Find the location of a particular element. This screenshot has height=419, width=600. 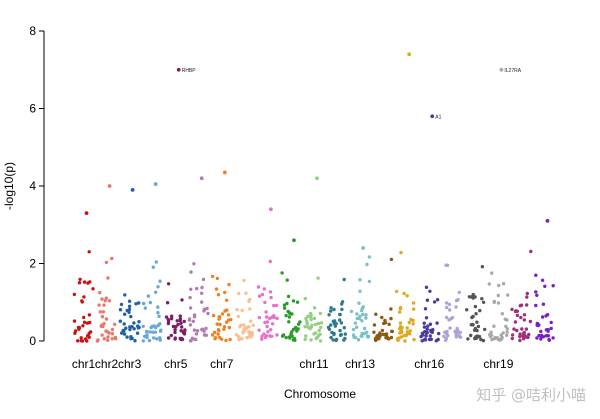

x-tick-label: chr13 is located at coordinates (360, 364).